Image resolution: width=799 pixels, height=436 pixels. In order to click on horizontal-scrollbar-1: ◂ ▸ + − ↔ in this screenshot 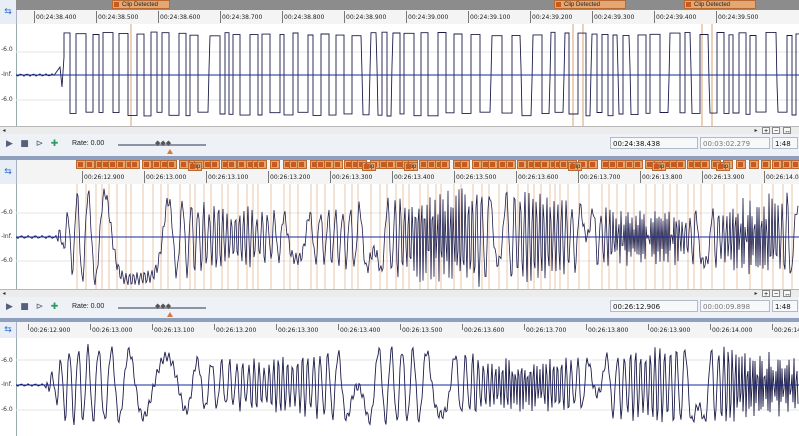, I will do `click(399, 130)`.